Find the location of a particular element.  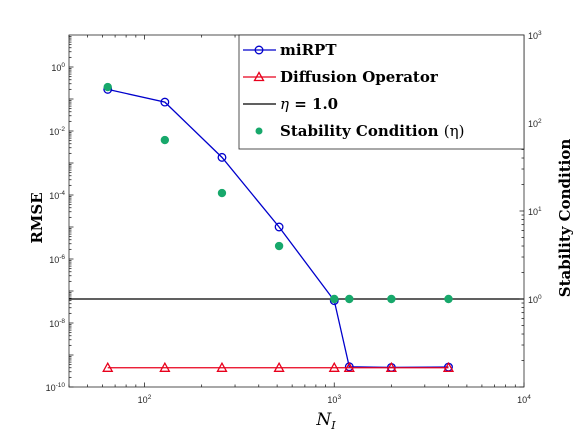

legend-diffusion-label: Diffusion Operator is located at coordinates (359, 77).